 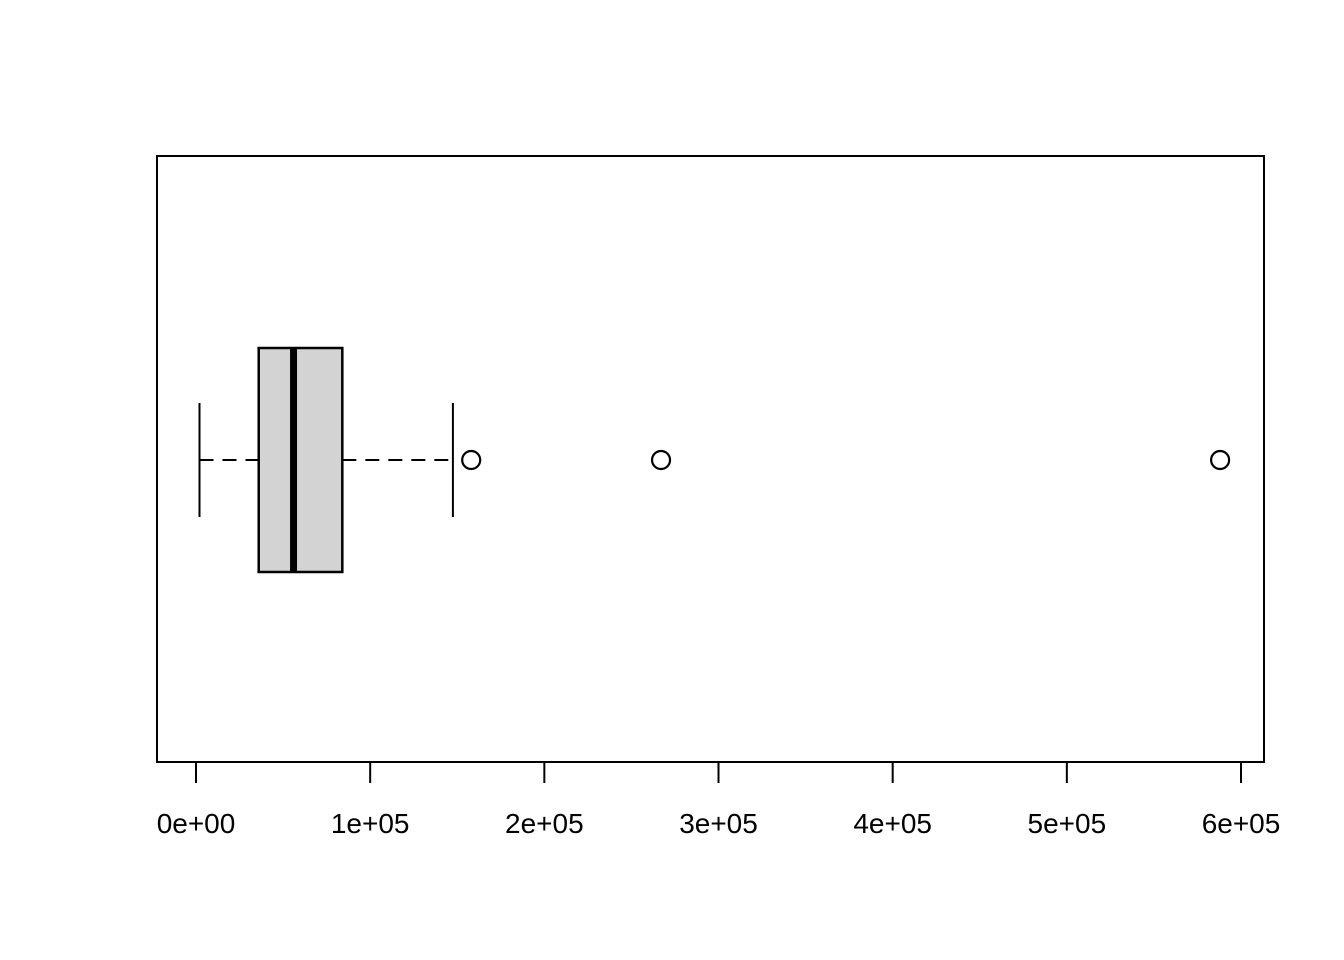 What do you see at coordinates (892, 823) in the screenshot?
I see `x-axis-tick-label: 4e+05` at bounding box center [892, 823].